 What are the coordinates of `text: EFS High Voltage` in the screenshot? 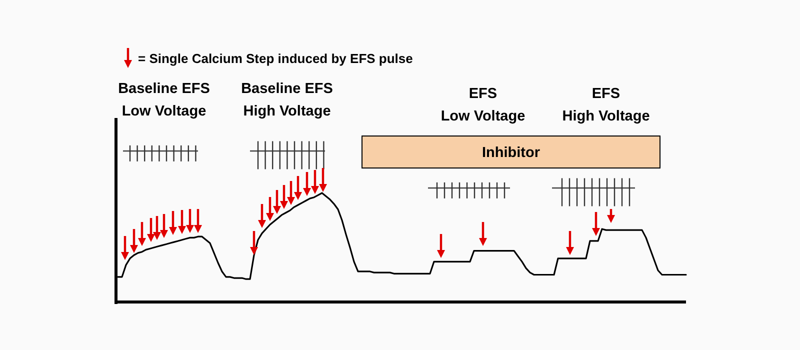 It's located at (606, 105).